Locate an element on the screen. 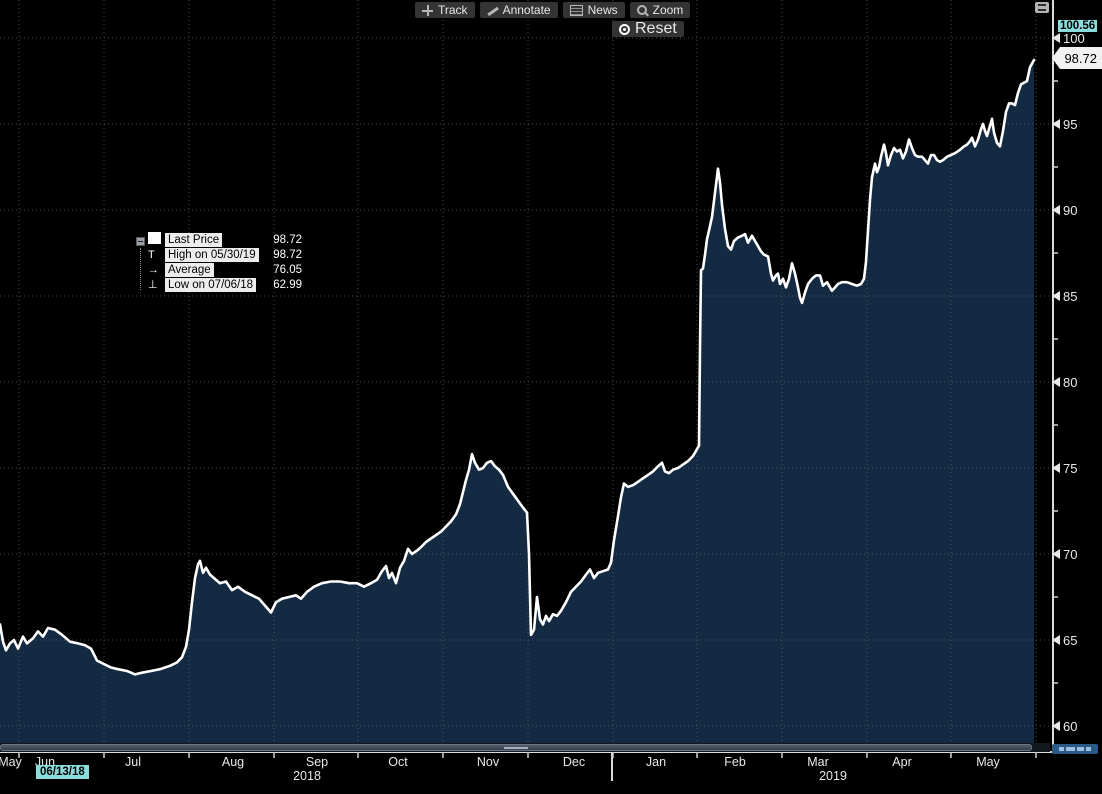 This screenshot has width=1102, height=794. pencil-icon is located at coordinates (492, 10).